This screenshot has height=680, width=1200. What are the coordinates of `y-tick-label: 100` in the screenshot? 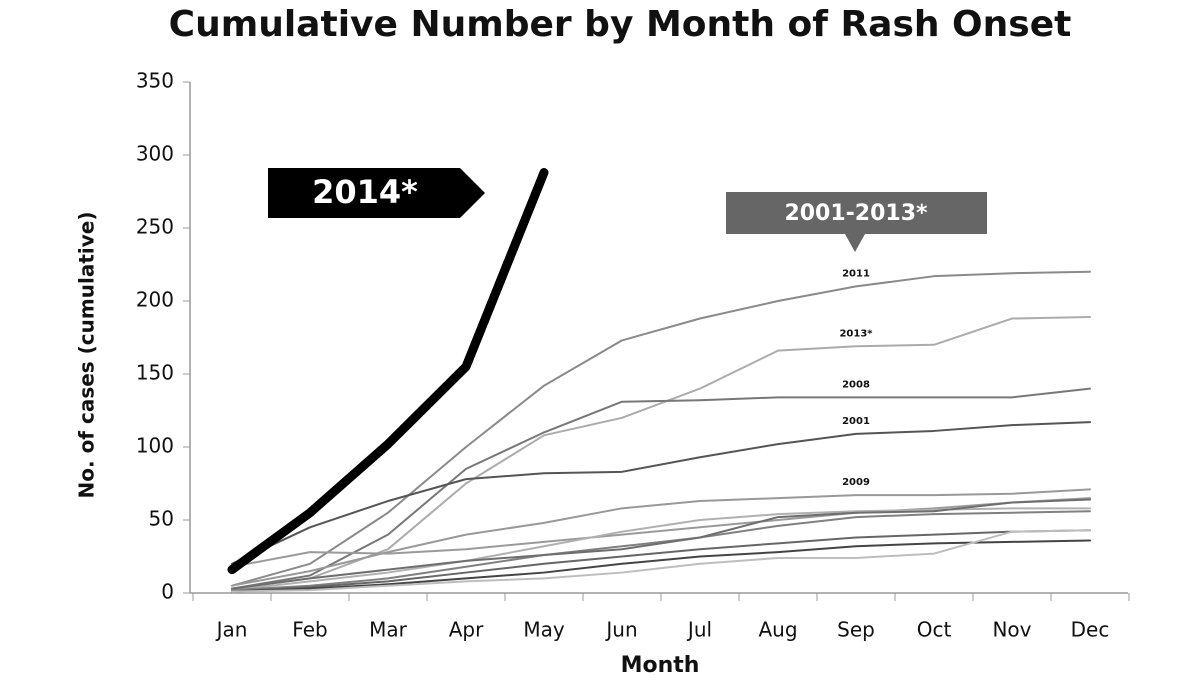 It's located at (155, 446).